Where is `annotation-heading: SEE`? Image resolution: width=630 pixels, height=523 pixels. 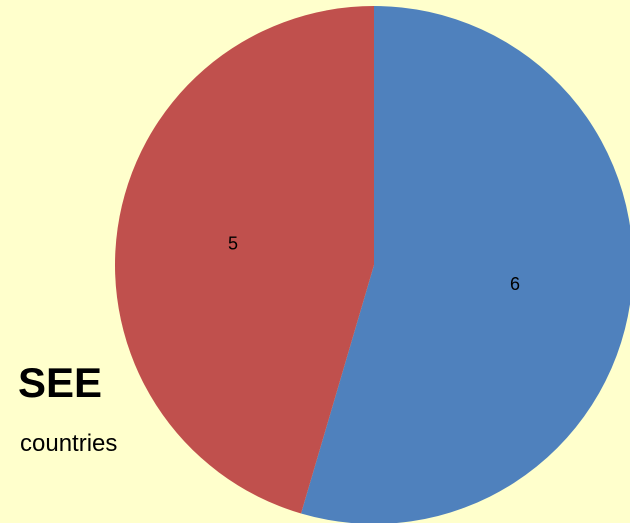 annotation-heading: SEE is located at coordinates (60, 382).